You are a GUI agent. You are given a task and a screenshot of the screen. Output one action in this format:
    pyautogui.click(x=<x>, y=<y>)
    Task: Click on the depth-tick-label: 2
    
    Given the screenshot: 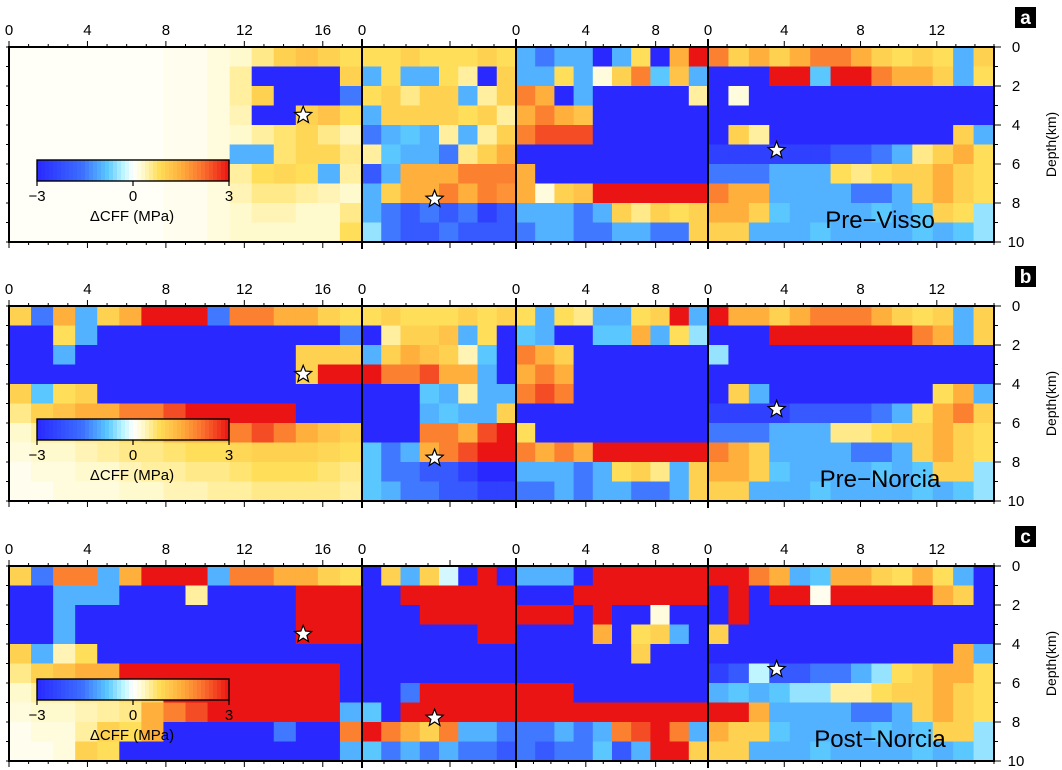 What is the action you would take?
    pyautogui.click(x=1016, y=345)
    